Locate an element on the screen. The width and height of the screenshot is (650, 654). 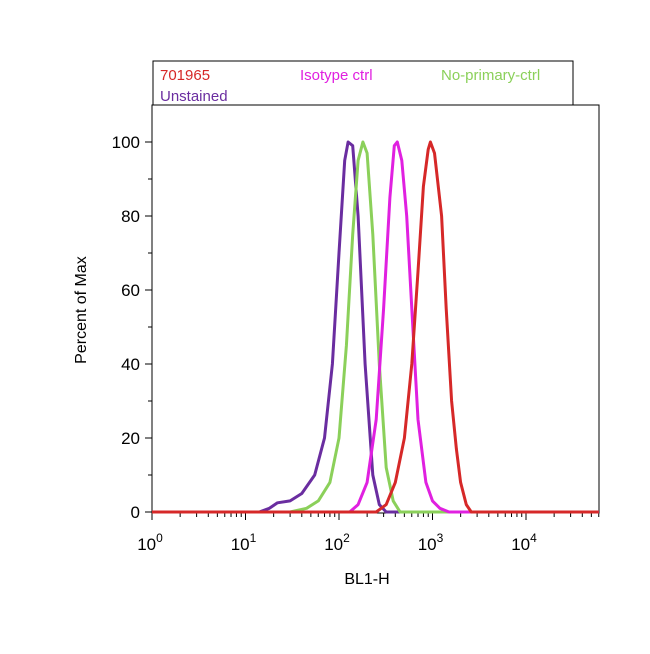
y-axis: 0 20 40 60 80 100 is located at coordinates (132, 327).